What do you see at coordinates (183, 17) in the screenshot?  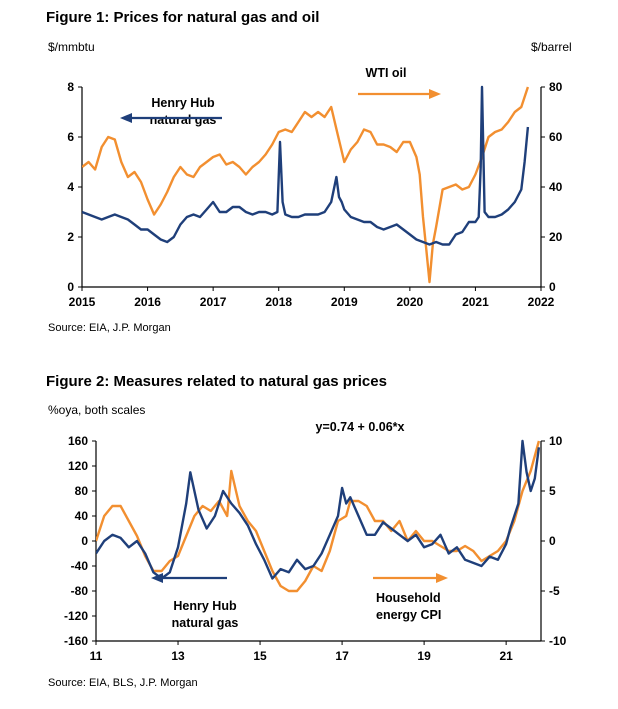 I see `figure1-title: Figure 1: Prices for natural gas and oil` at bounding box center [183, 17].